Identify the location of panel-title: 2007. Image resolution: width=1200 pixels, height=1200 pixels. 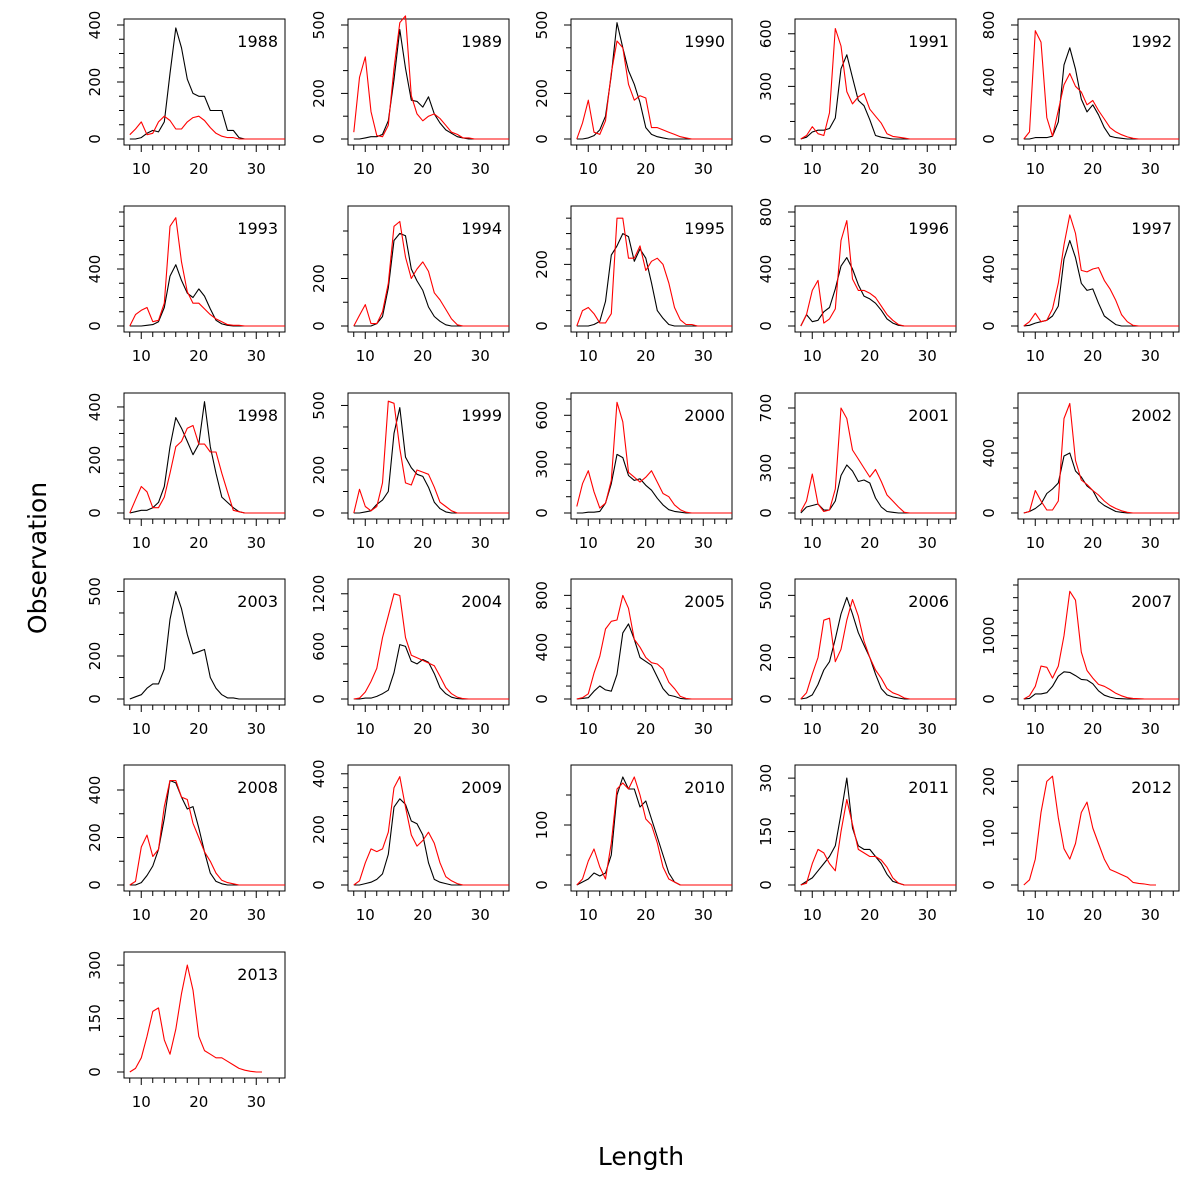
(1151, 601).